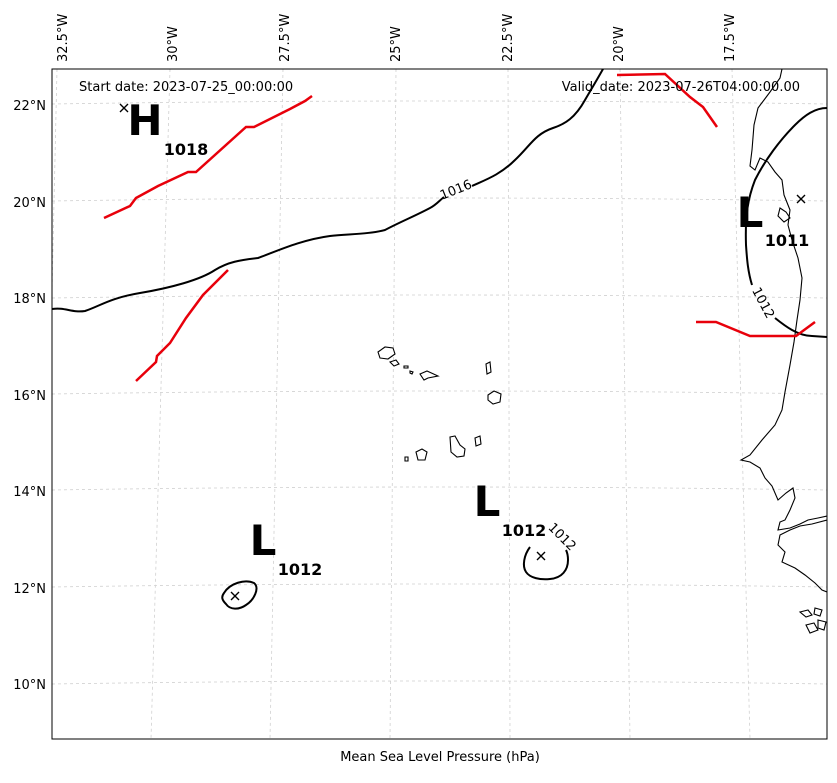  Describe the element at coordinates (394, 363) in the screenshot. I see `island-sao-vicente` at that location.